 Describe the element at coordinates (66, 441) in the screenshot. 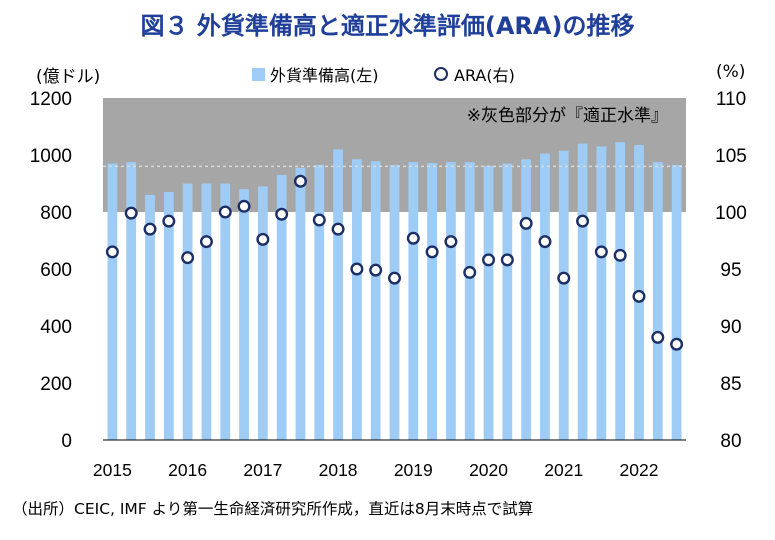

I see `left-tick-label: 0` at that location.